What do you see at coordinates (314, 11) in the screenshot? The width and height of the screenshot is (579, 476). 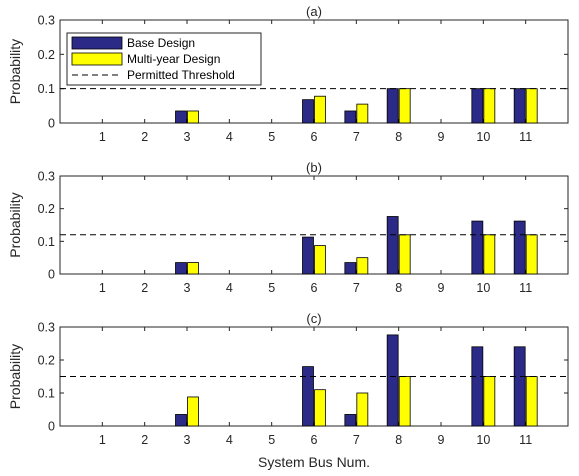 I see `panel-title: (a)` at bounding box center [314, 11].